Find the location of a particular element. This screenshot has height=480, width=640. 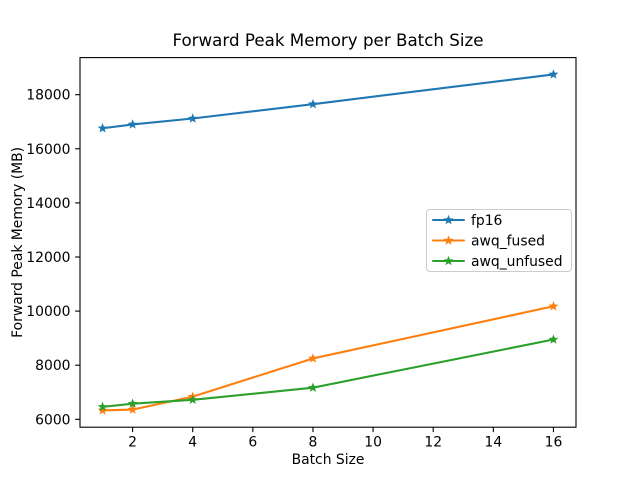

legend-label-awq_unfused: awq_unfused is located at coordinates (517, 262).